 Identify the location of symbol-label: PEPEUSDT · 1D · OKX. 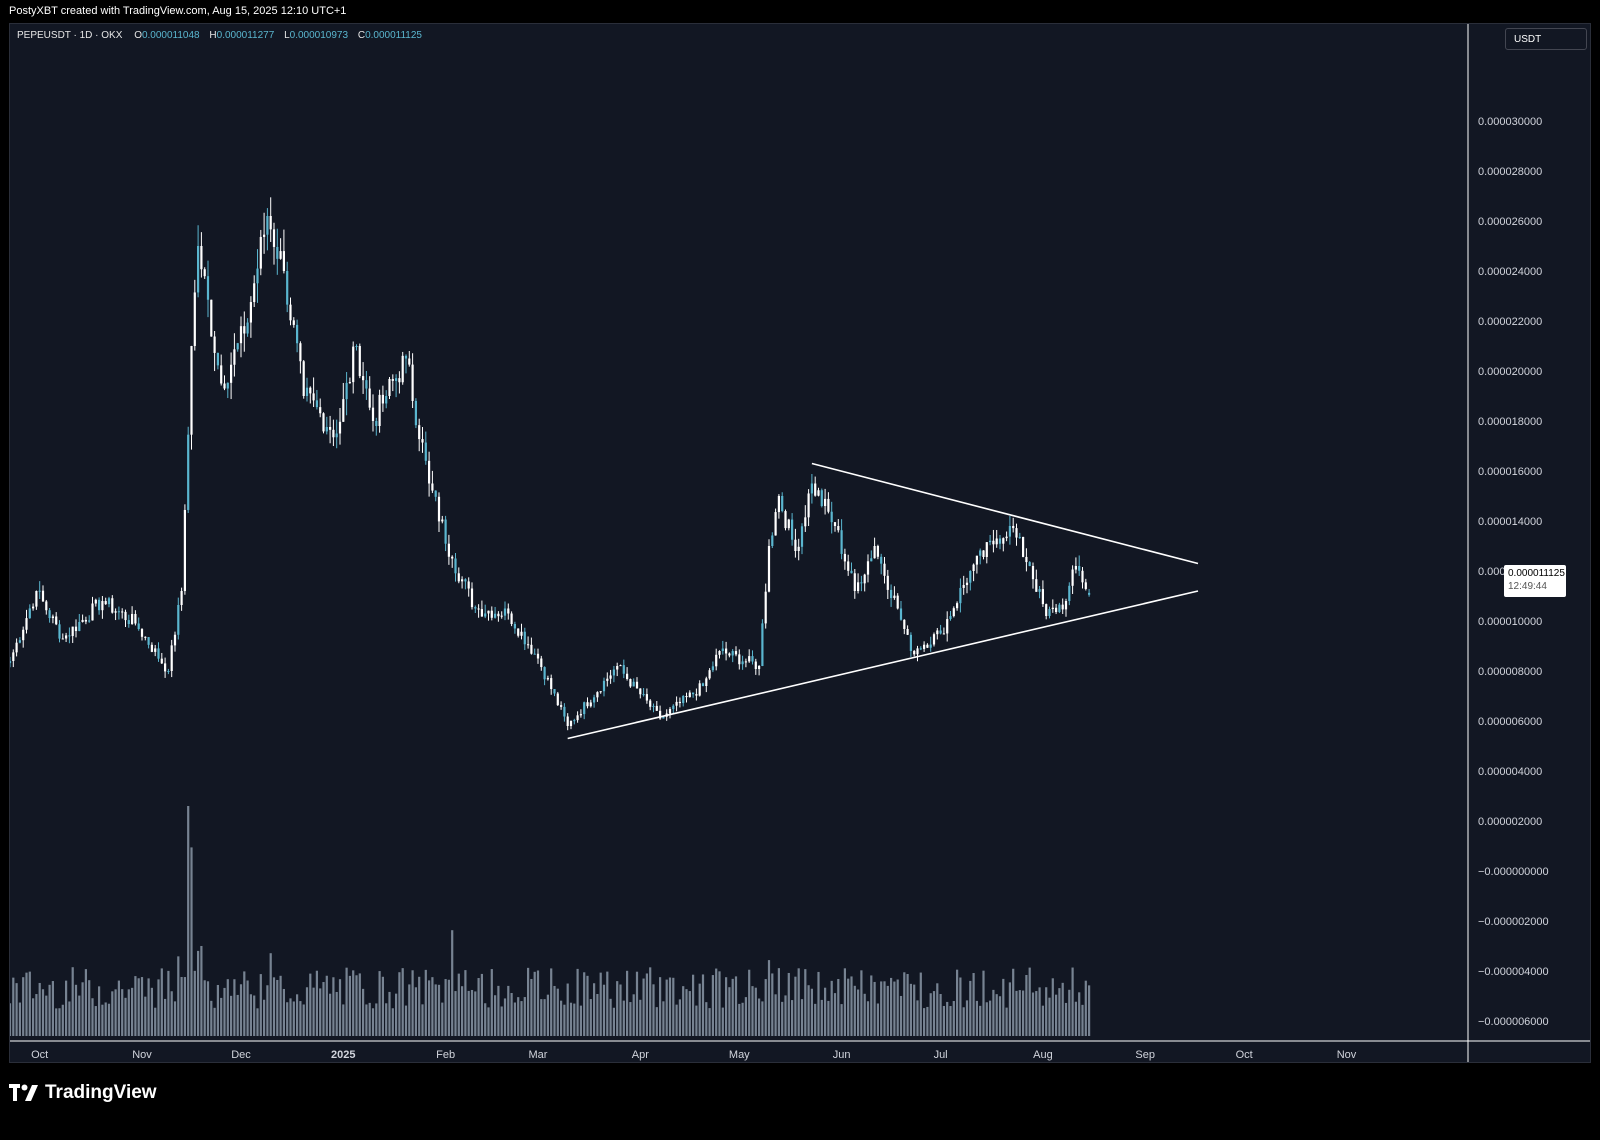
(70, 35).